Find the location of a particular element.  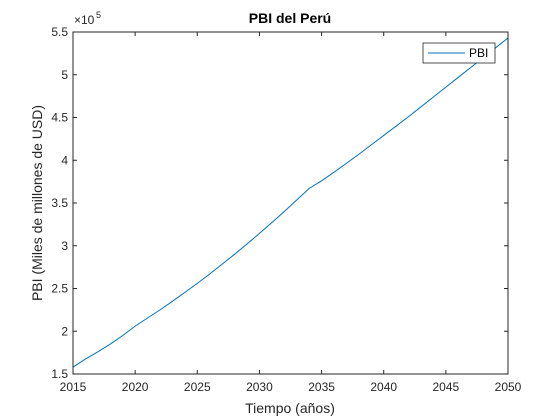

x-tick-label: 2045 is located at coordinates (446, 387).